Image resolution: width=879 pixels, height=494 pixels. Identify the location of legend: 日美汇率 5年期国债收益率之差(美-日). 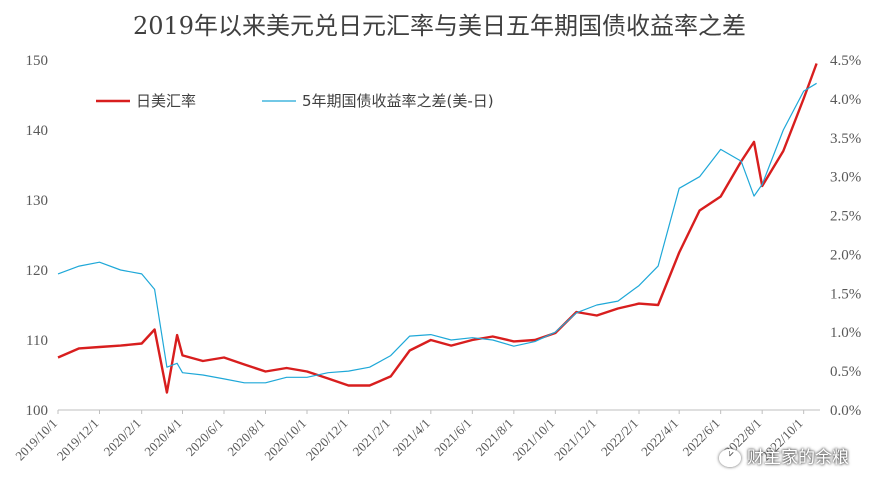
(295, 101).